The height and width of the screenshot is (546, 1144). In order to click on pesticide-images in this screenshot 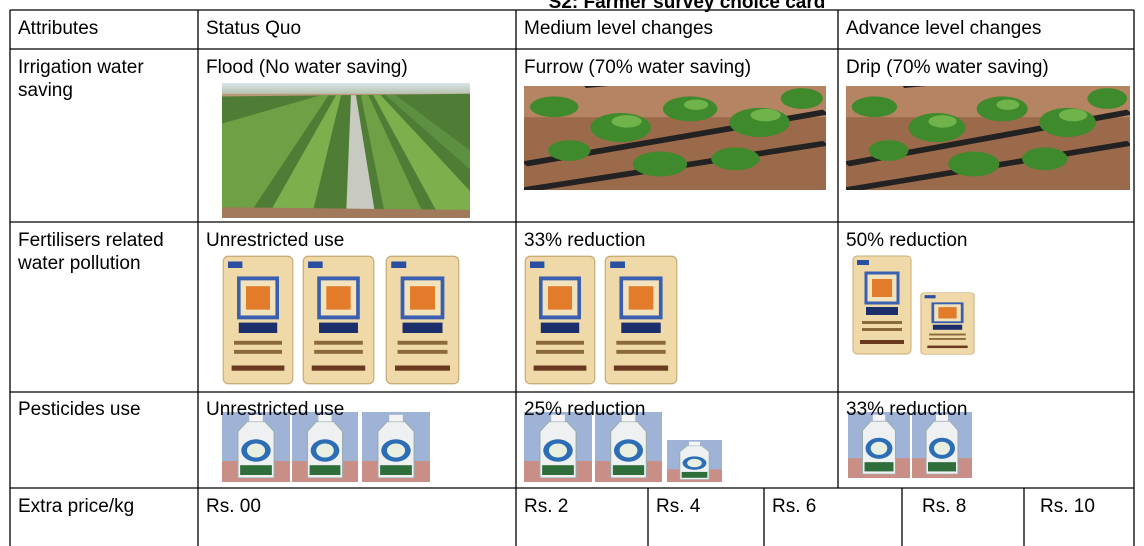, I will do `click(597, 447)`.